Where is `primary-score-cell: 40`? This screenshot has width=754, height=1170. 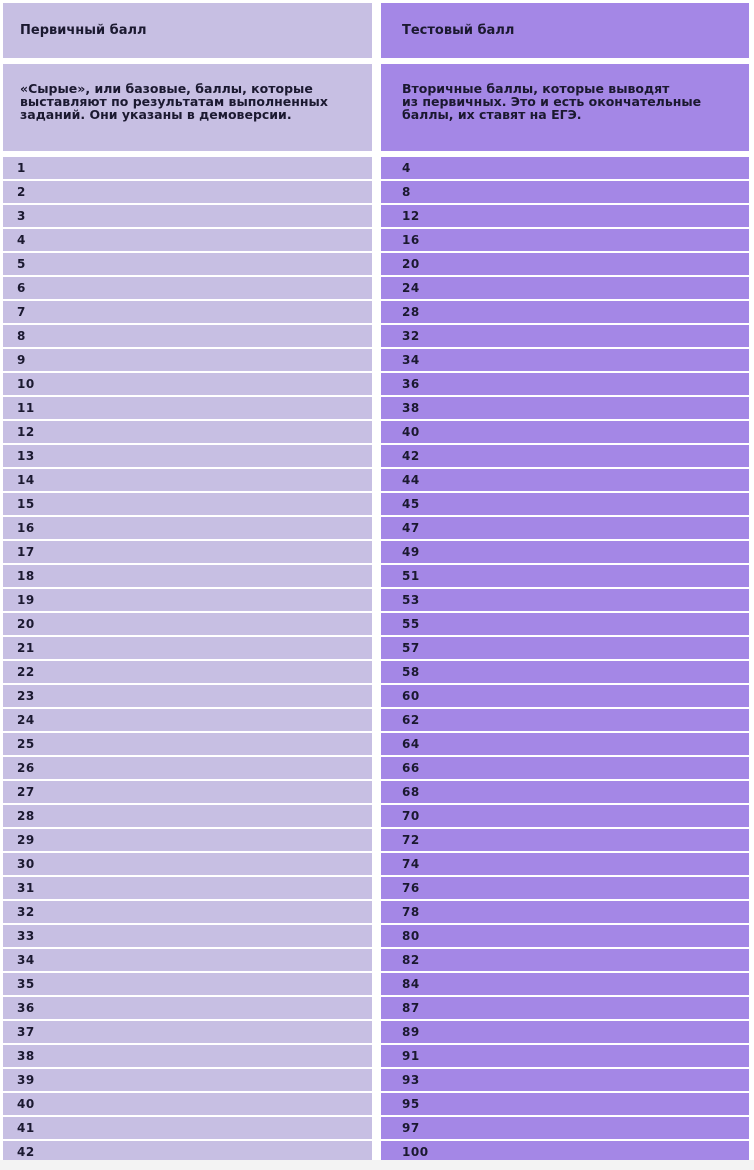 primary-score-cell: 40 is located at coordinates (187, 1104).